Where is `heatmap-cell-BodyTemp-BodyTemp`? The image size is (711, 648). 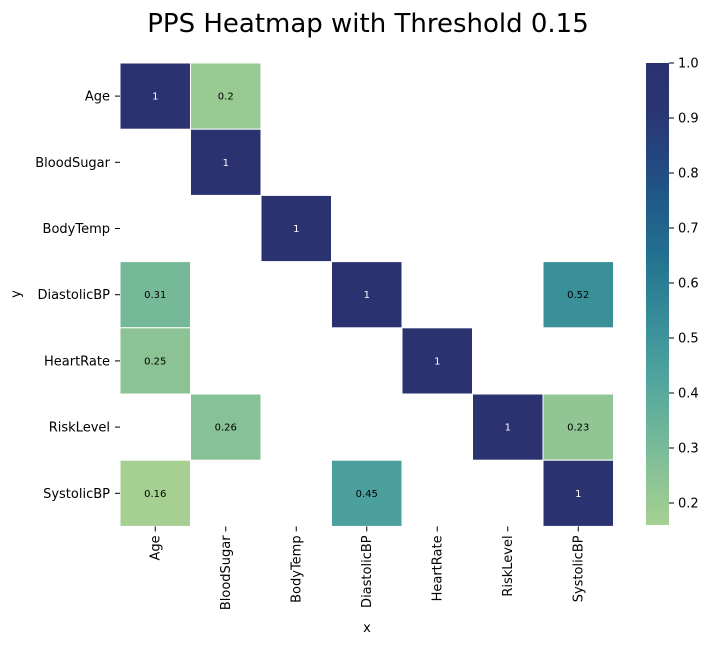 heatmap-cell-BodyTemp-BodyTemp is located at coordinates (296, 228).